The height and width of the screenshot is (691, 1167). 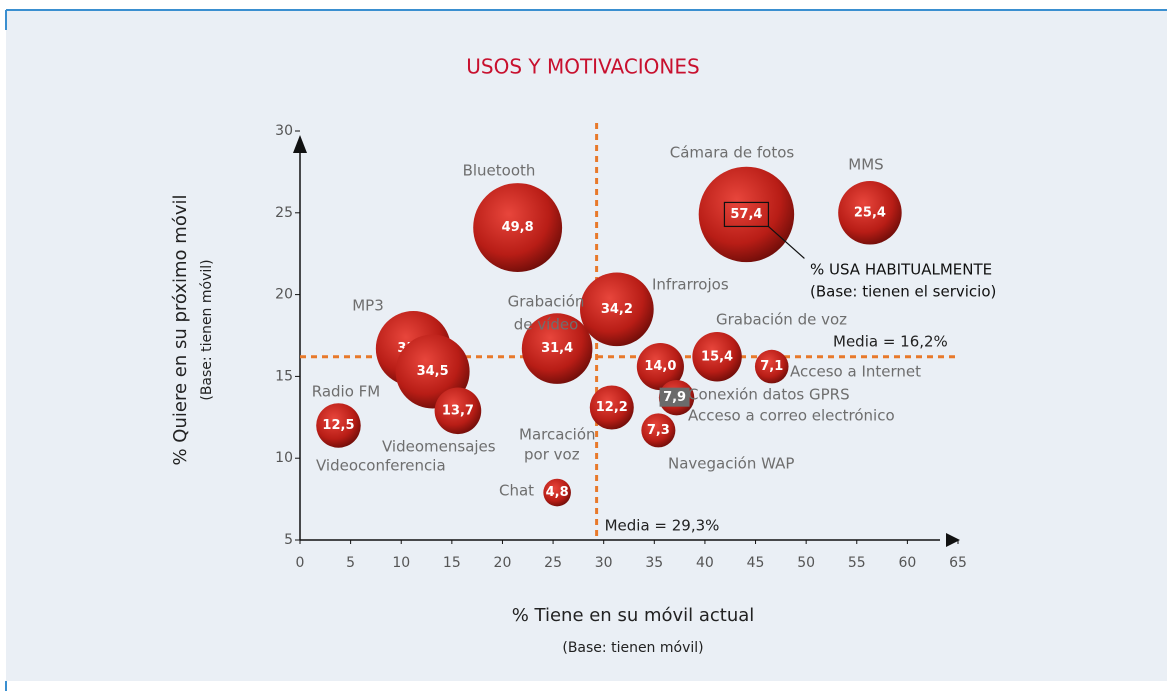 I want to click on y-tick-label: 25, so click(x=284, y=213).